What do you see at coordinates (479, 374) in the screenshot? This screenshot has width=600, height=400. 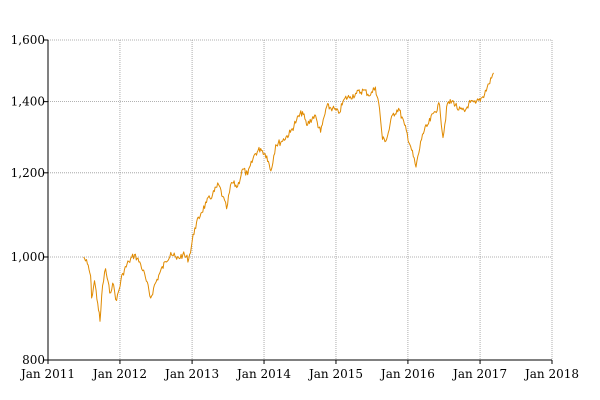 I see `x-tick-label: Jan 2017` at bounding box center [479, 374].